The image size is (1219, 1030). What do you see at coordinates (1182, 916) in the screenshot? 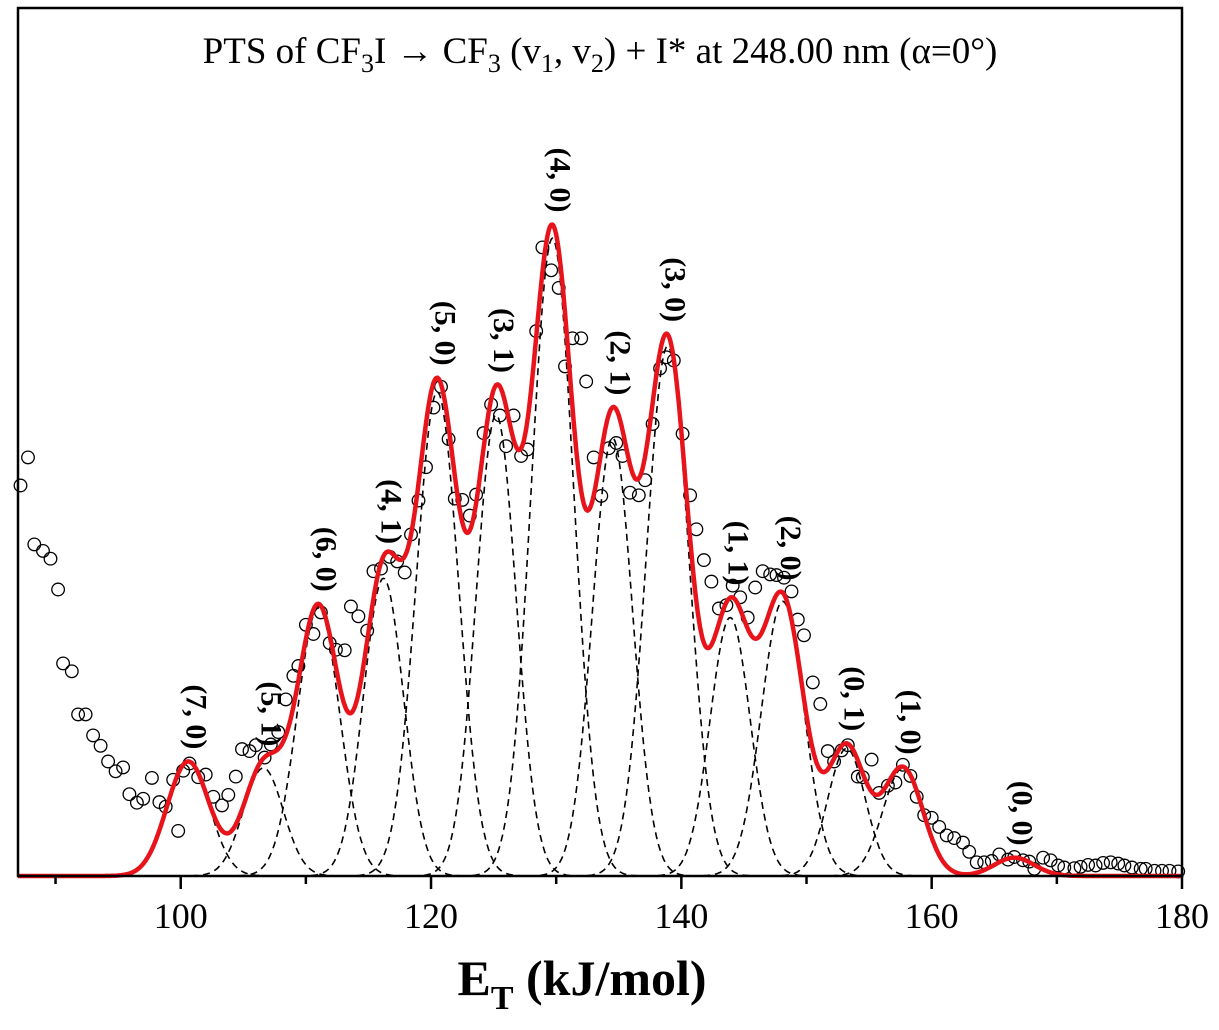
I see `x-tick-label: 180` at bounding box center [1182, 916].